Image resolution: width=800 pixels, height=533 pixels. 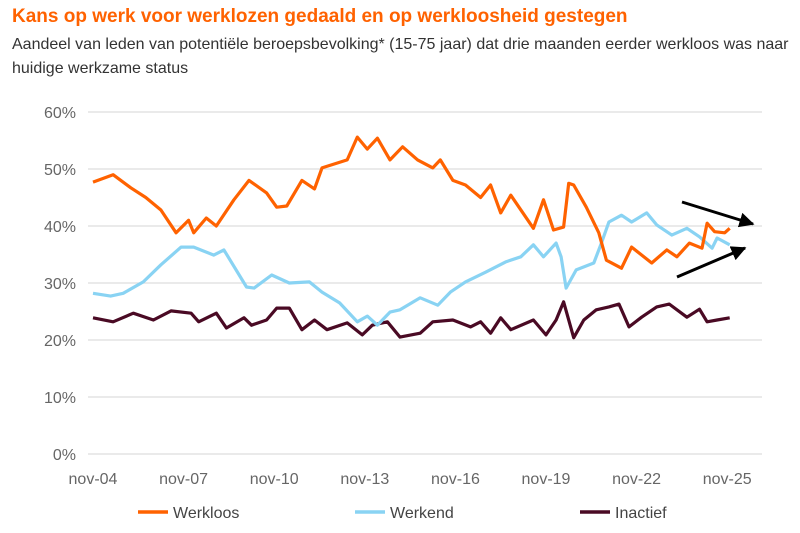 I want to click on x-tick-label: nov-16, so click(x=455, y=479).